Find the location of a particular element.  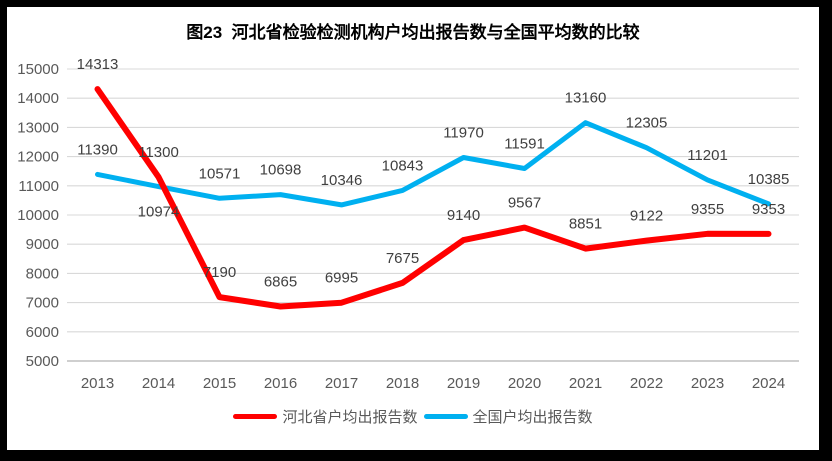

y-tick-label: 13000 is located at coordinates (38, 127).